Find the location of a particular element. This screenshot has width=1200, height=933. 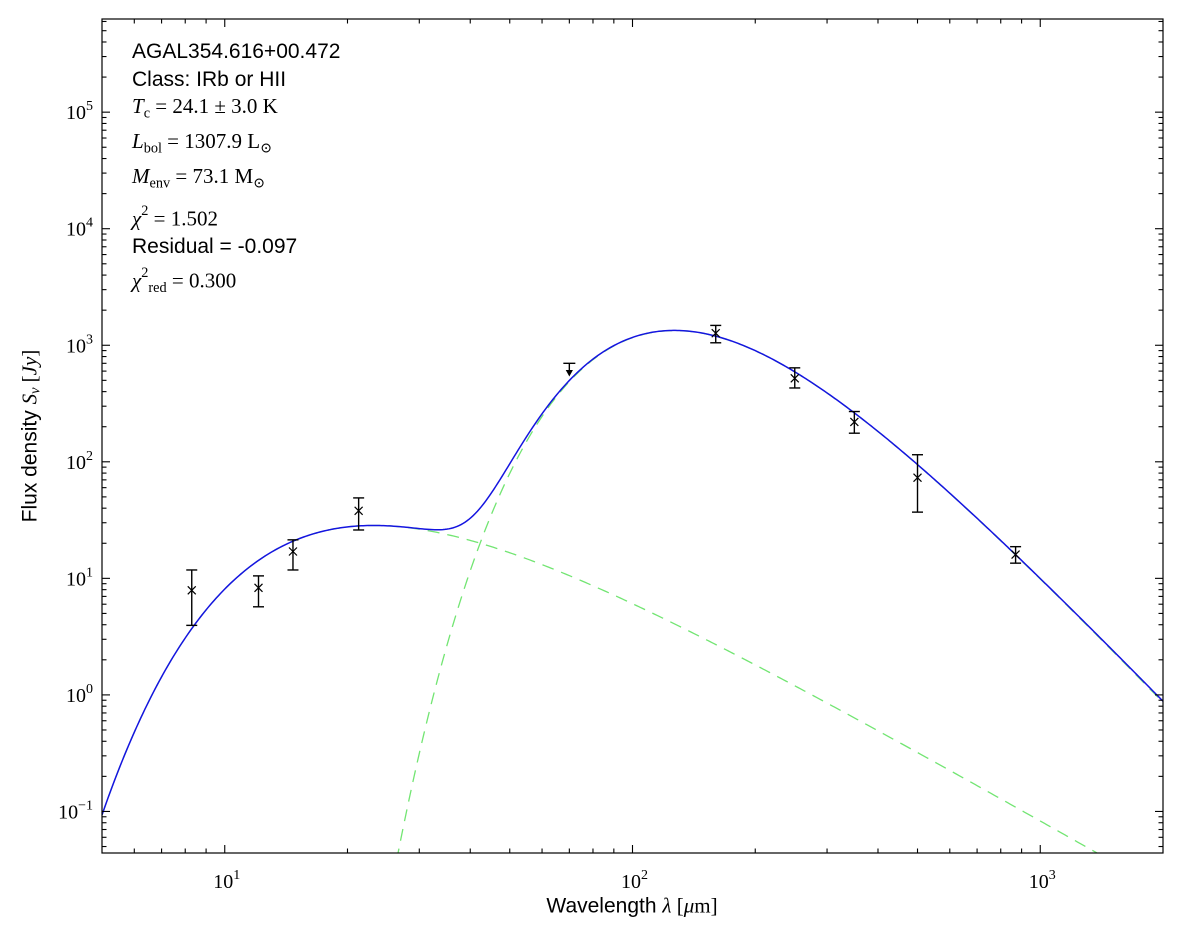

text-part: L is located at coordinates (138, 140).